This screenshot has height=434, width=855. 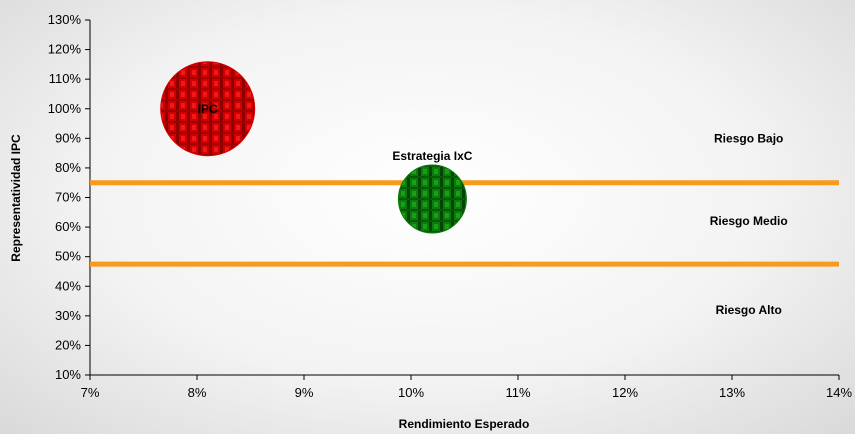 What do you see at coordinates (16, 198) in the screenshot?
I see `y-axis-title: Representatividad IPC` at bounding box center [16, 198].